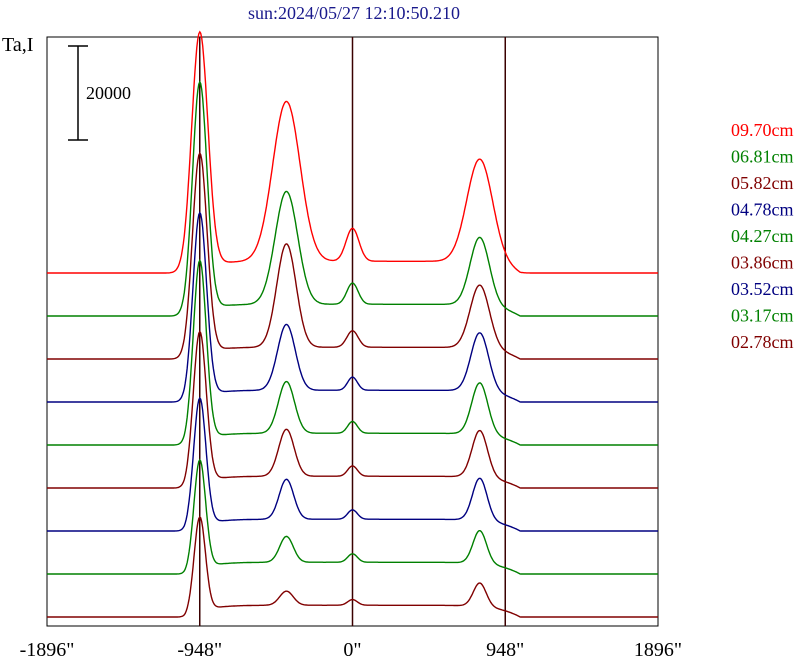 This screenshot has width=807, height=662. What do you see at coordinates (762, 316) in the screenshot?
I see `legend-entry-7: 03.17cm` at bounding box center [762, 316].